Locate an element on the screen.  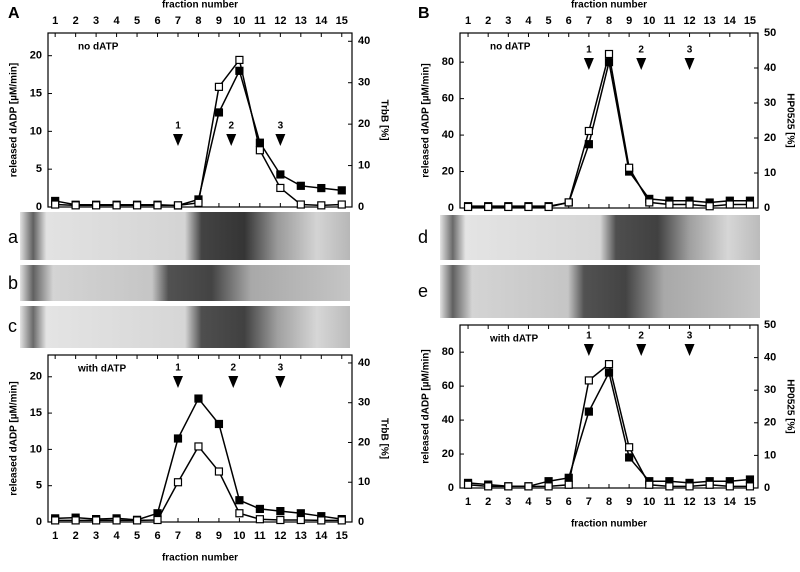
arrow-label: 2 is located at coordinates (231, 126).